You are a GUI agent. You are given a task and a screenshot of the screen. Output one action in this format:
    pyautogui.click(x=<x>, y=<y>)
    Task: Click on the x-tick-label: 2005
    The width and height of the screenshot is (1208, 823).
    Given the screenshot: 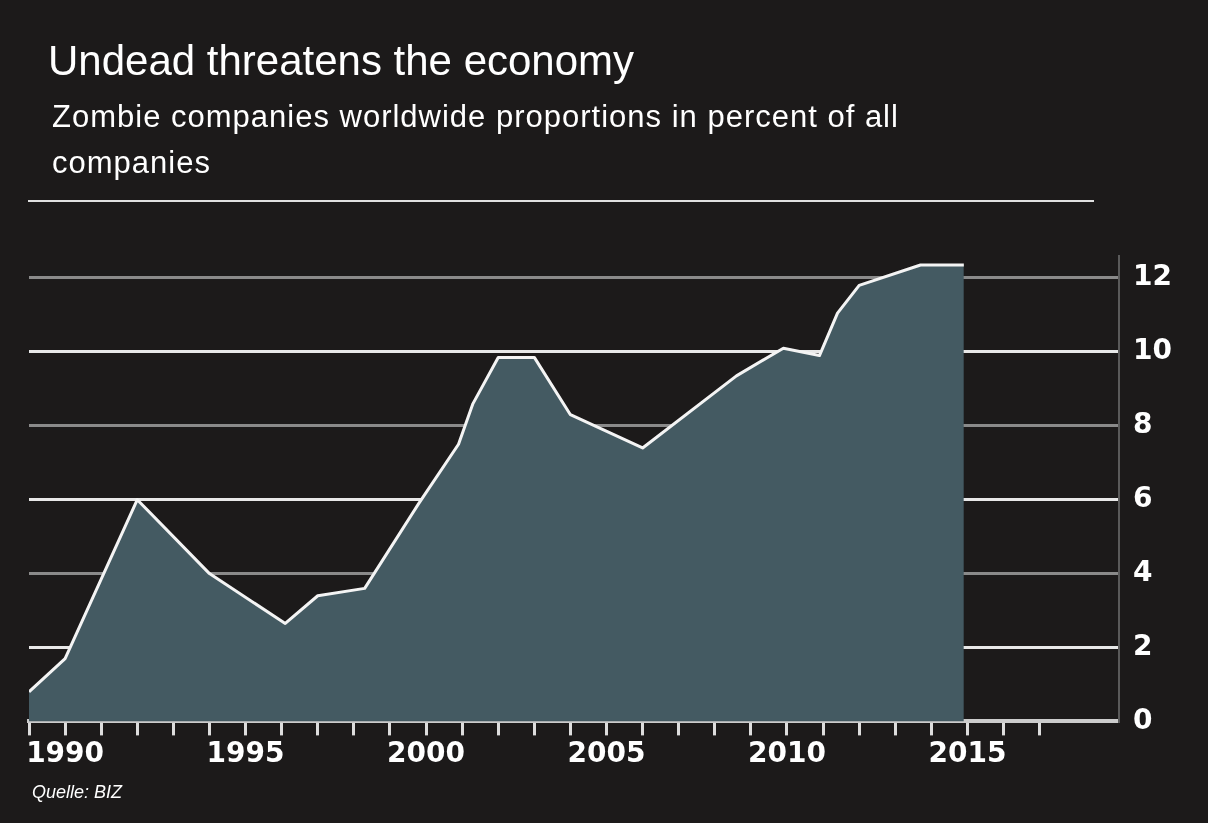 What is the action you would take?
    pyautogui.click(x=606, y=753)
    